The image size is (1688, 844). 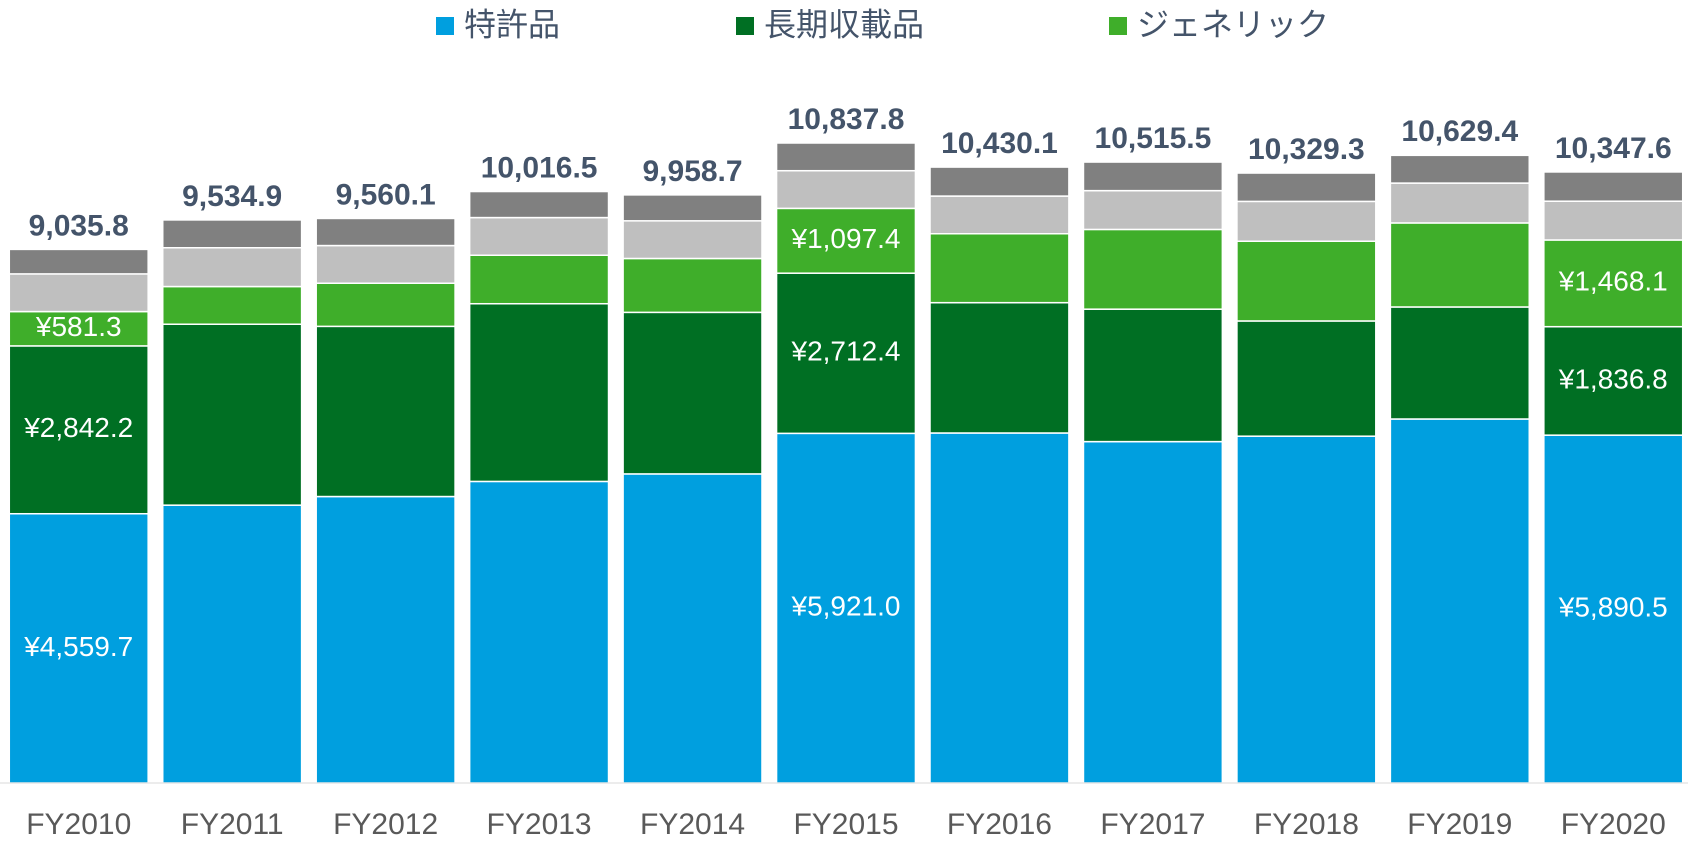 What do you see at coordinates (1613, 824) in the screenshot?
I see `x-tick-label: FY2020` at bounding box center [1613, 824].